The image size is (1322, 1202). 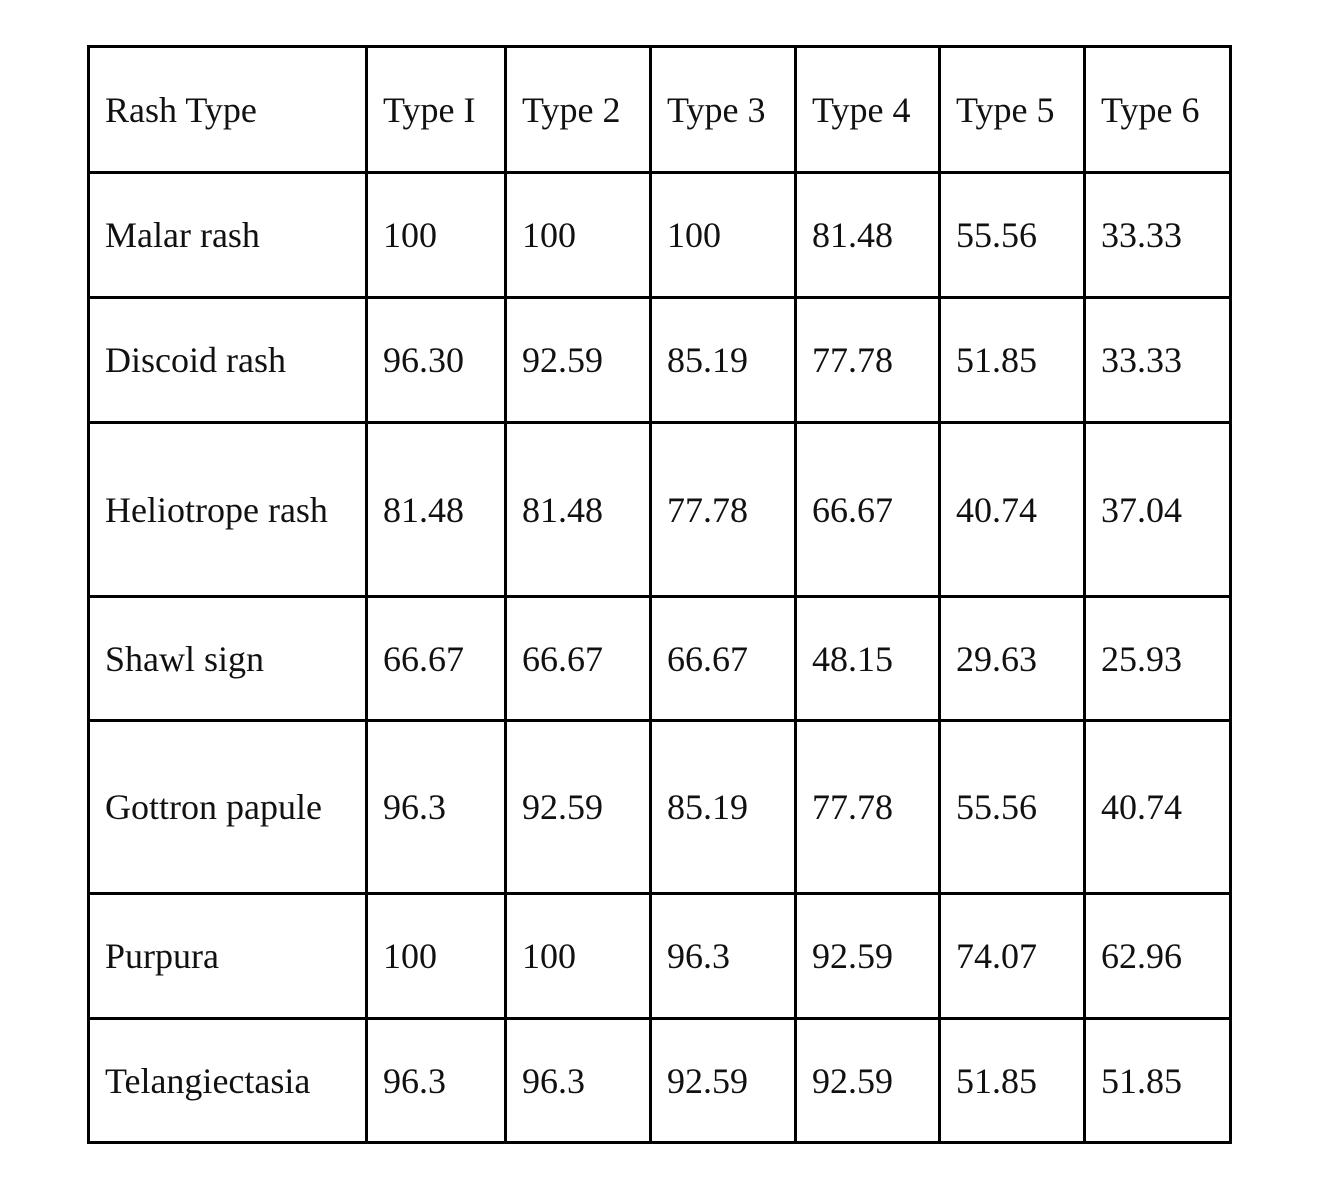 I want to click on table-row: Malar rash 100 100 100 81.48 55.56 33.33, so click(x=659, y=235).